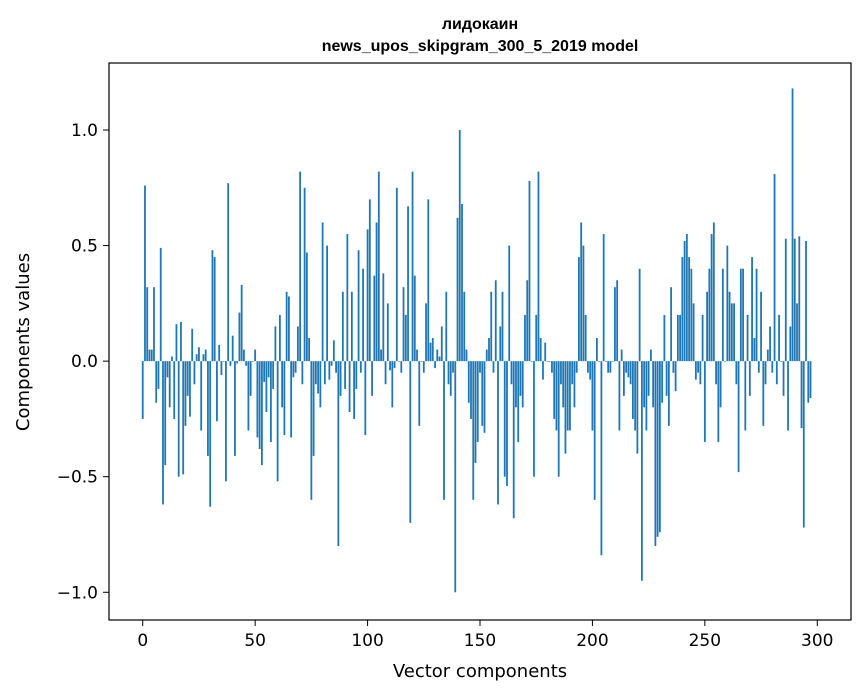 This screenshot has height=696, width=867. Describe the element at coordinates (817, 641) in the screenshot. I see `x-tick-label: 300` at that location.